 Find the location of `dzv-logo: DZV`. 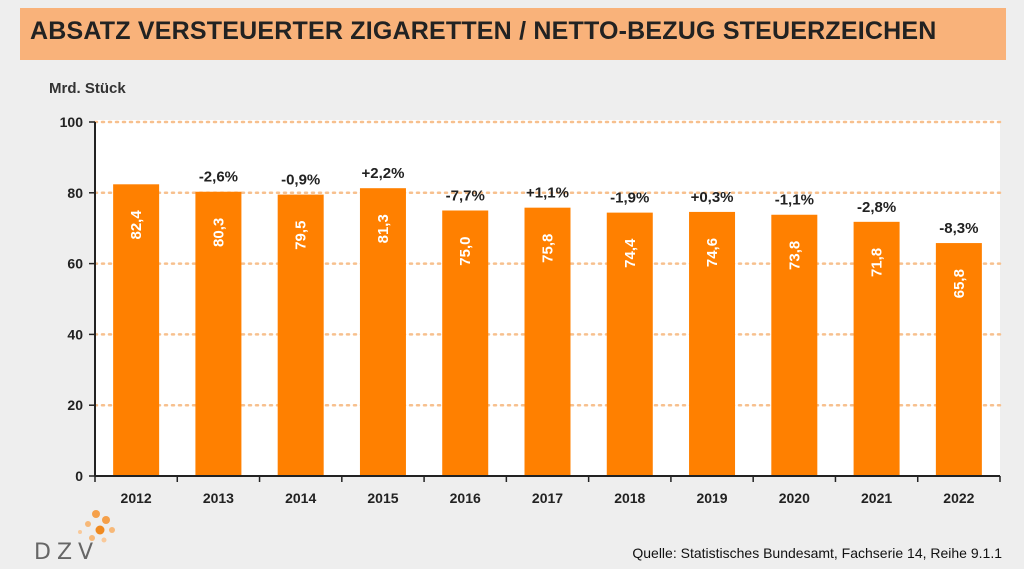

dzv-logo: DZV is located at coordinates (84, 537).